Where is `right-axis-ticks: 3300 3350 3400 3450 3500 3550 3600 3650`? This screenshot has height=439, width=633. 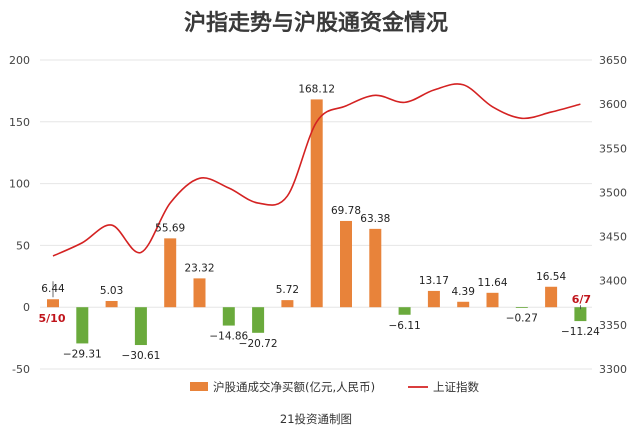 right-axis-ticks: 3300 3350 3400 3450 3500 3550 3600 3650 is located at coordinates (613, 215).